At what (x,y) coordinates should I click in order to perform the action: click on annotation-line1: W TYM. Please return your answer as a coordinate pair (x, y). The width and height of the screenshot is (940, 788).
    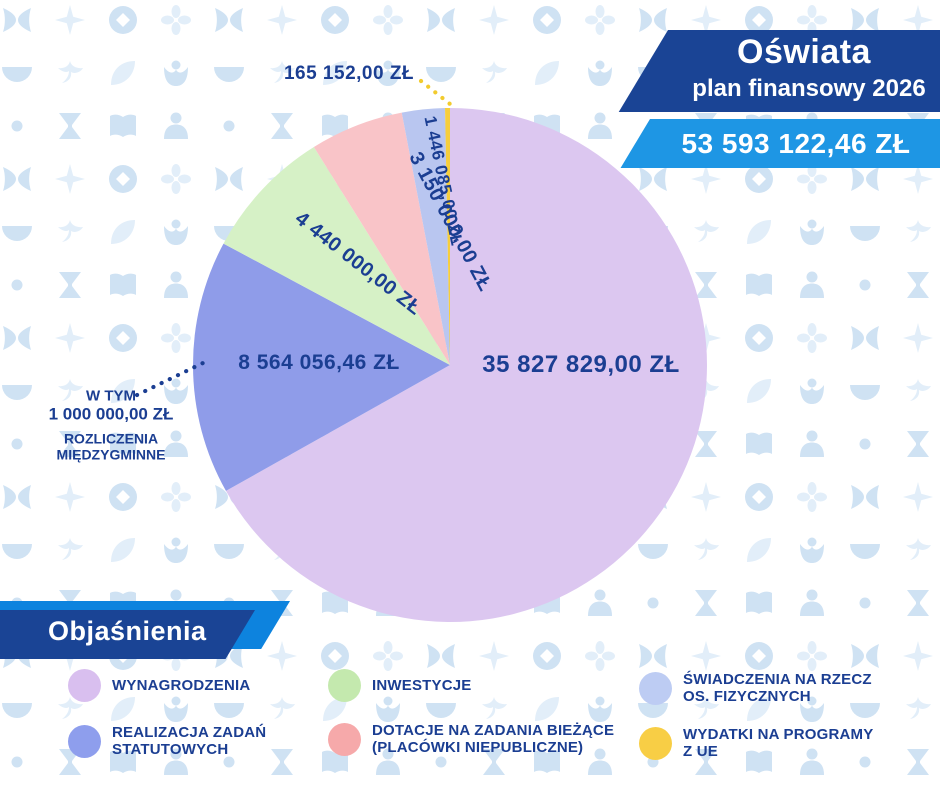
    Looking at the image, I should click on (110, 396).